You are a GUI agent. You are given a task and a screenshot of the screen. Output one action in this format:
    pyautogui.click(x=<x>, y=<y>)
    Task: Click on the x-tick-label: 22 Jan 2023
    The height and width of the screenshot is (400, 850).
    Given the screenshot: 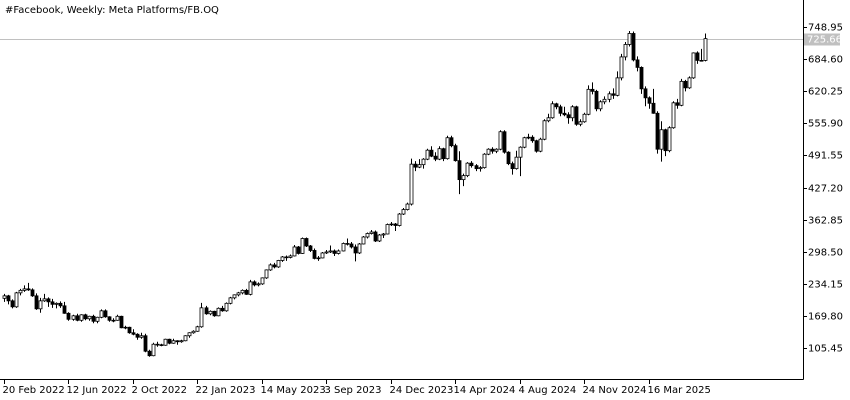 What is the action you would take?
    pyautogui.click(x=226, y=390)
    